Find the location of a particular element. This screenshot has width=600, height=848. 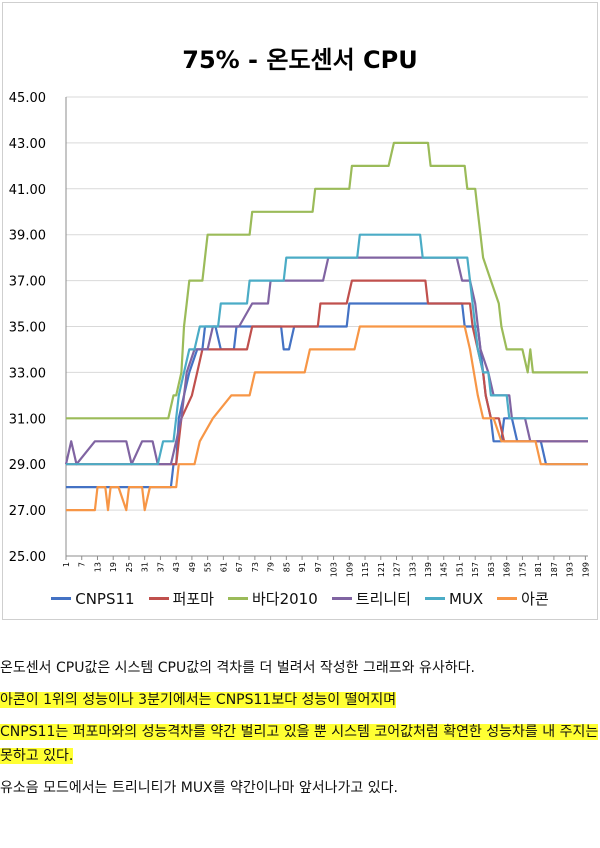

x-tick-label: 103 is located at coordinates (334, 569).